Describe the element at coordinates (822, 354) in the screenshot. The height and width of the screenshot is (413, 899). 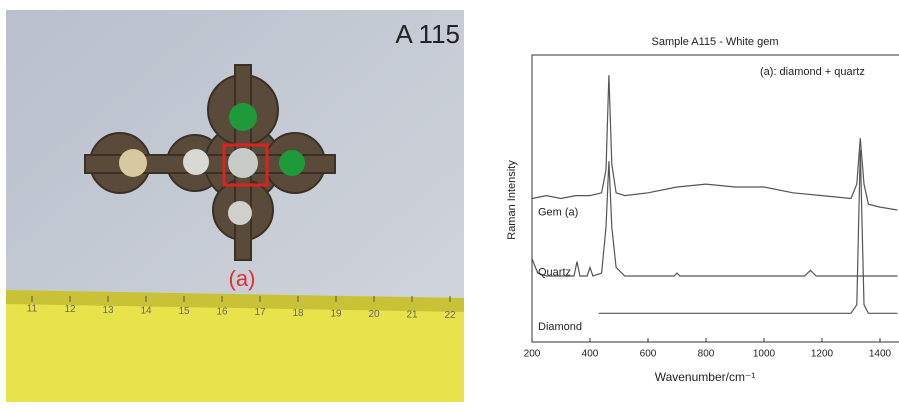
I see `x-tick-label: 1200` at that location.